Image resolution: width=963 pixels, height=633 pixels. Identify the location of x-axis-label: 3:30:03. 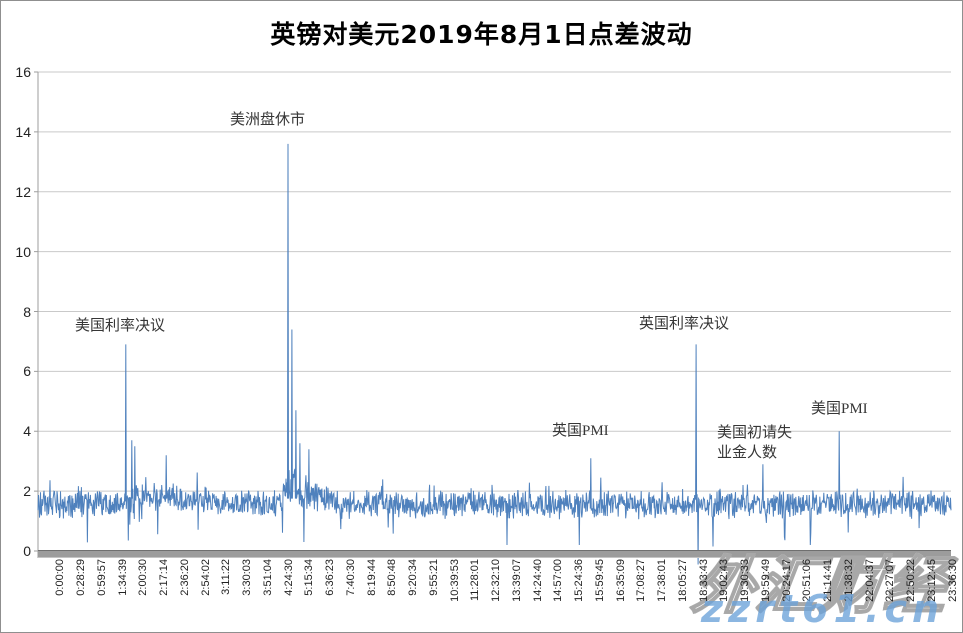
(247, 577).